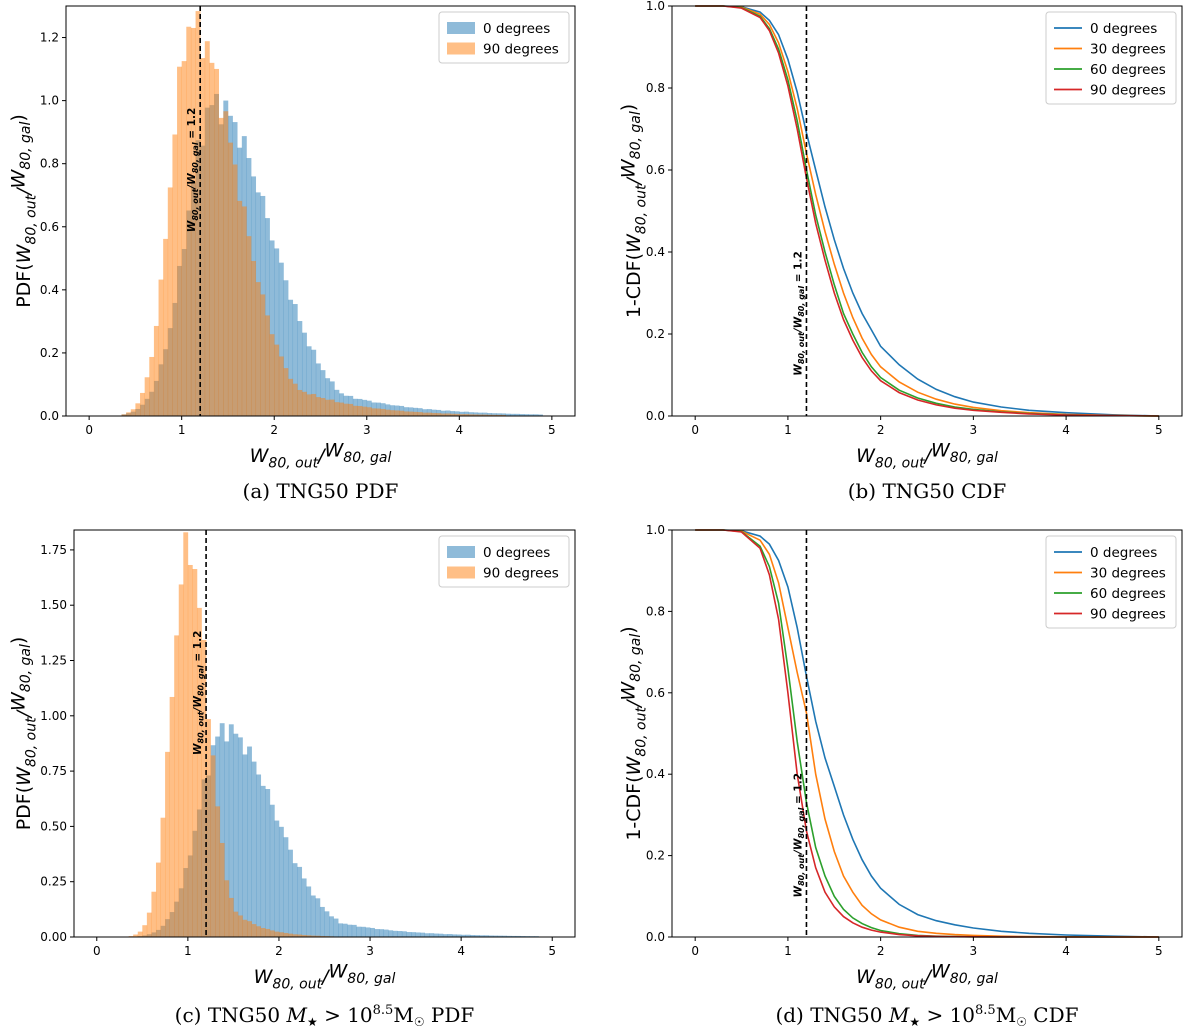  I want to click on y-tick-label: 0.6, so click(49, 227).